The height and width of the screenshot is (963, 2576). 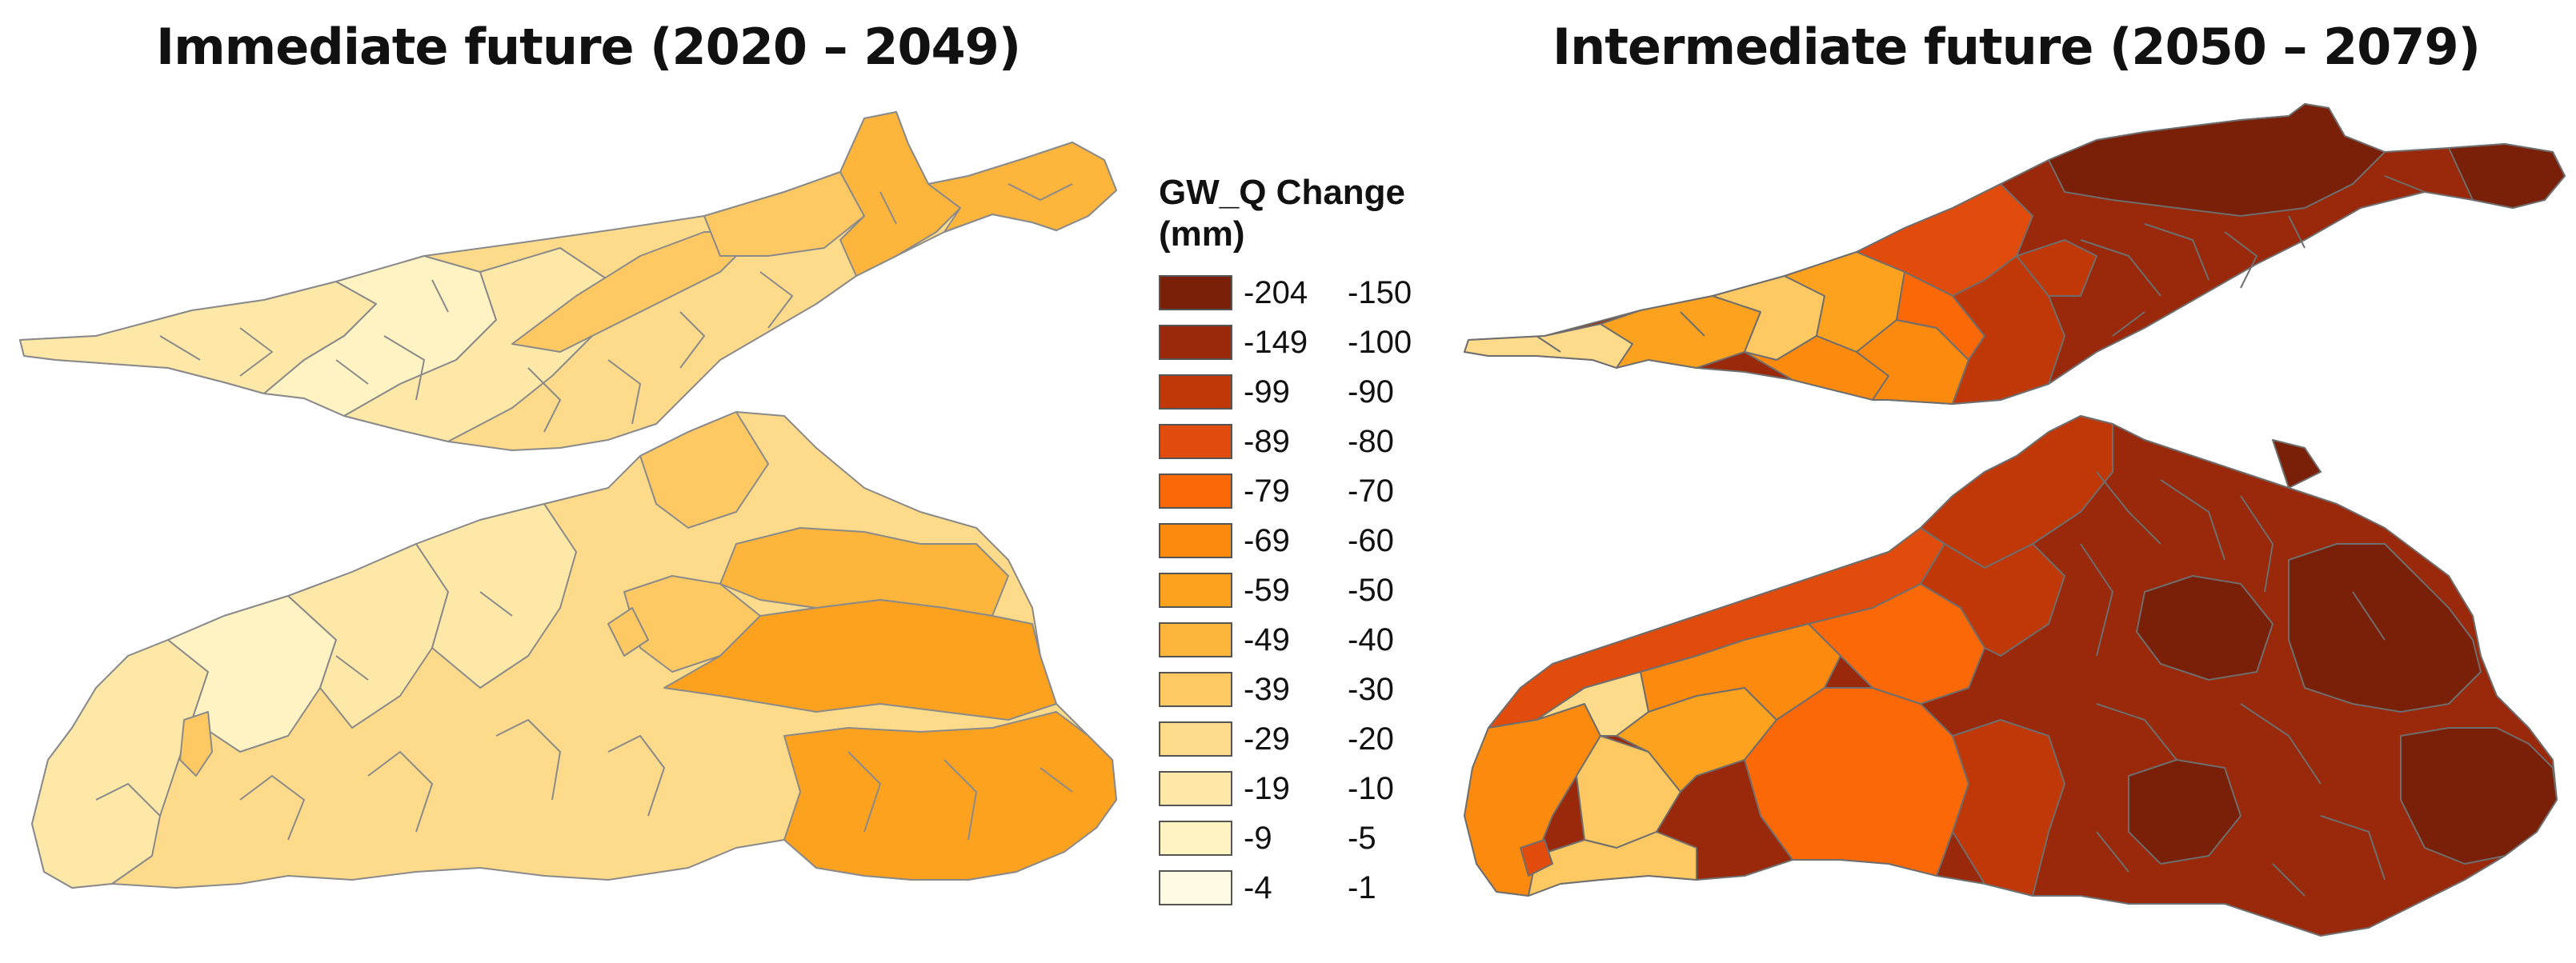 What do you see at coordinates (1319, 392) in the screenshot?
I see `legend-row: -99 -90` at bounding box center [1319, 392].